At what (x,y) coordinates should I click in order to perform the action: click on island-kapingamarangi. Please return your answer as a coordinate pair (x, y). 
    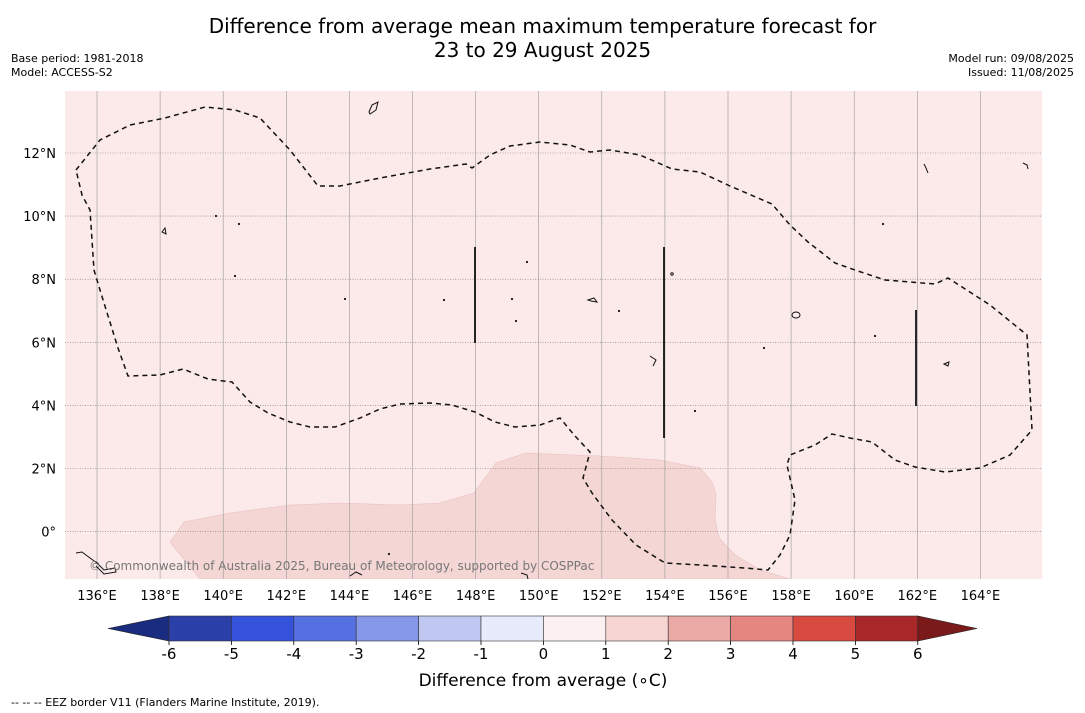
    Looking at the image, I should click on (653, 361).